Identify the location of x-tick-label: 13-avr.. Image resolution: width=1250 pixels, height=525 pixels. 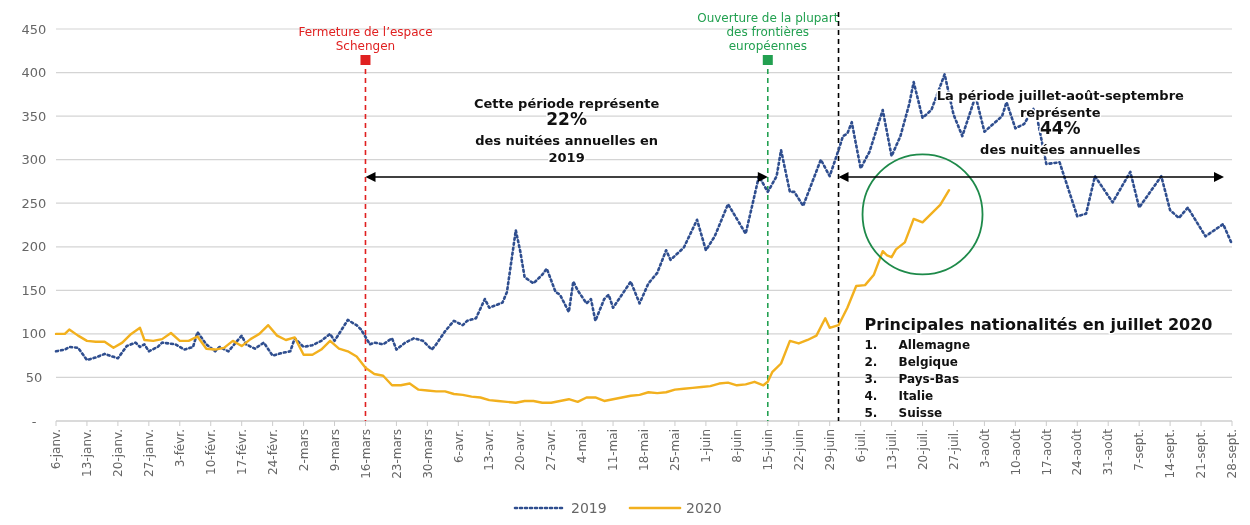
(489, 450).